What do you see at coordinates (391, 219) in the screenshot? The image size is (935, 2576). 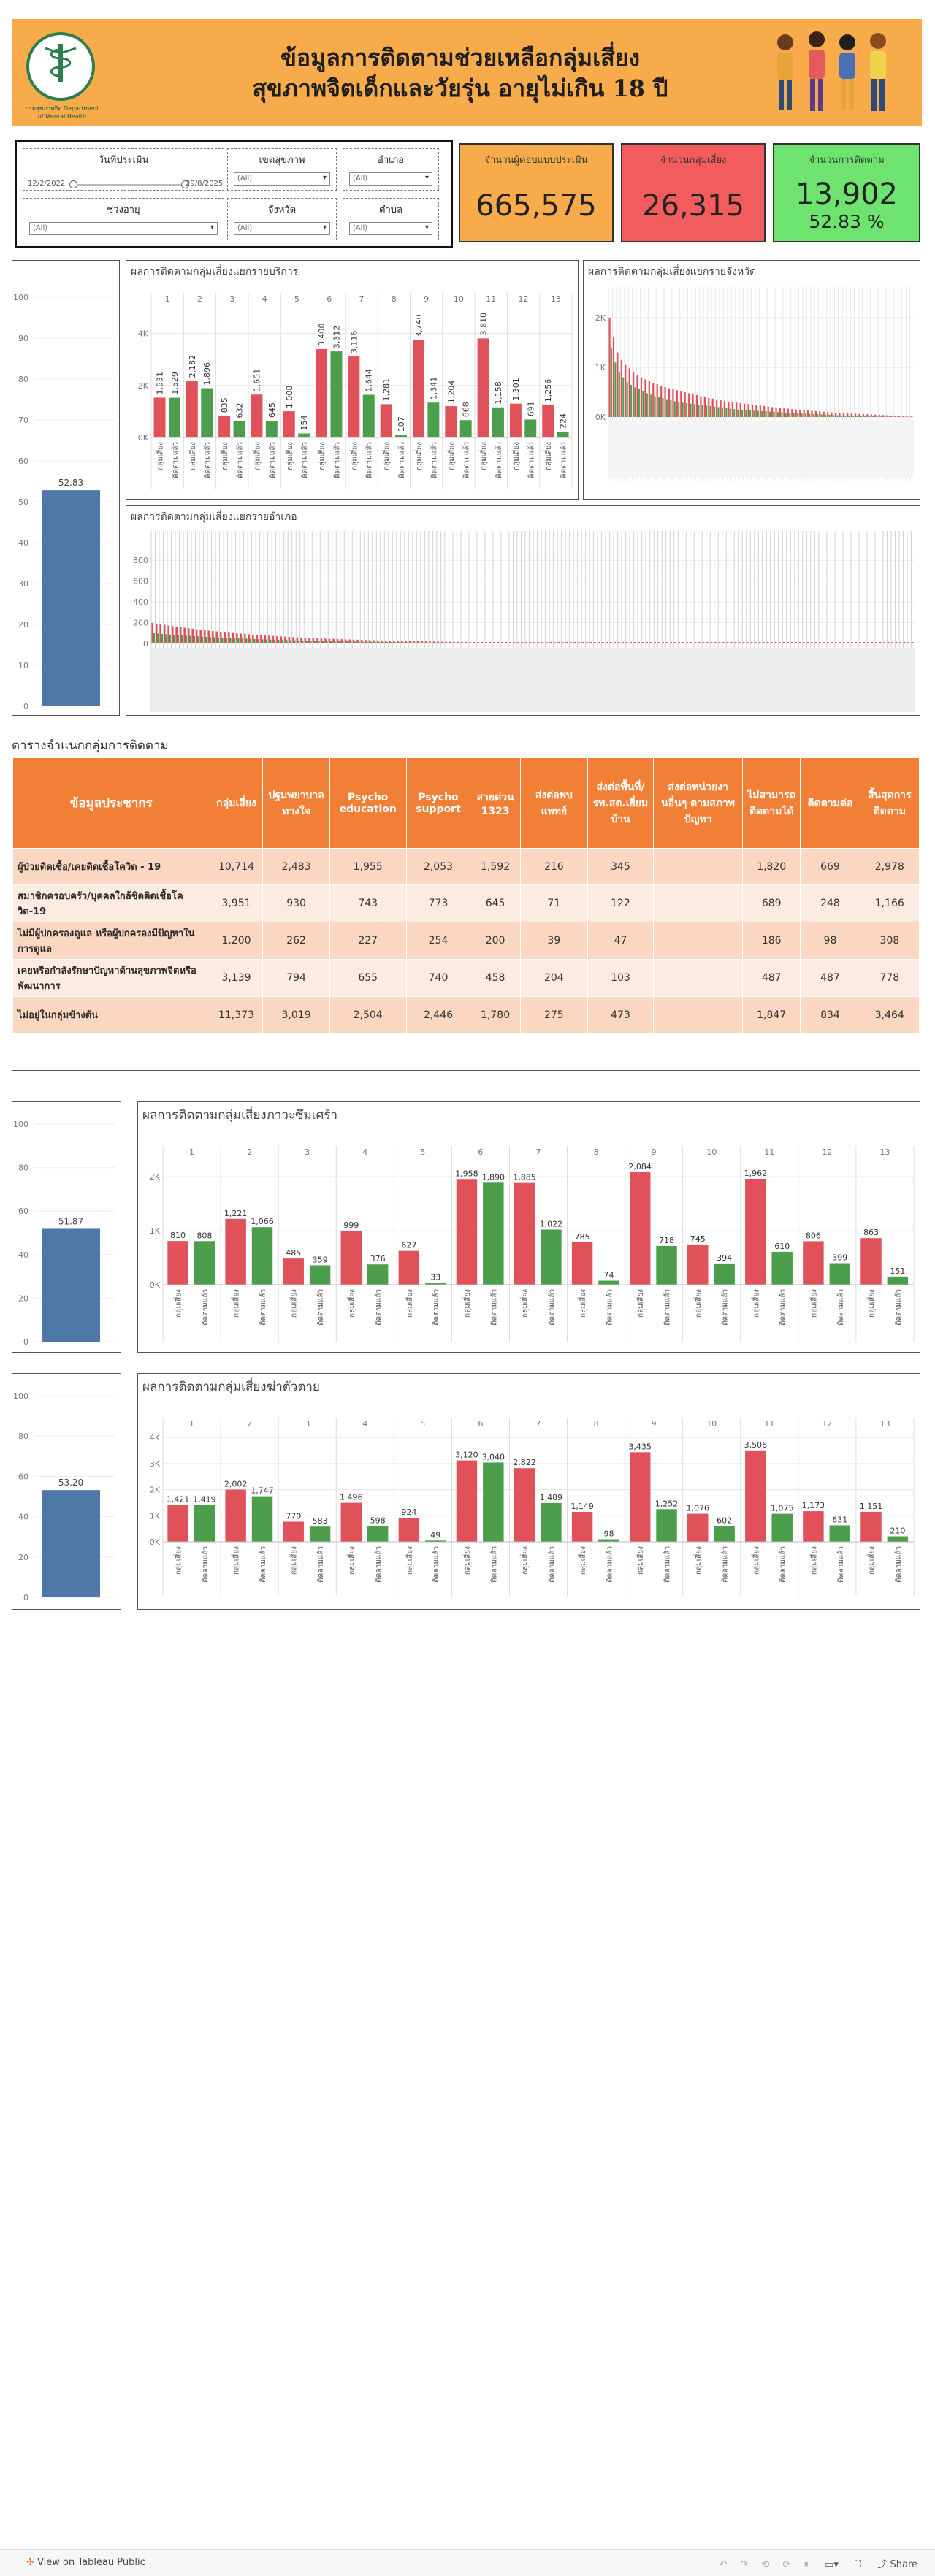 I see `subdistrict-filter: ตำบล (All)` at bounding box center [391, 219].